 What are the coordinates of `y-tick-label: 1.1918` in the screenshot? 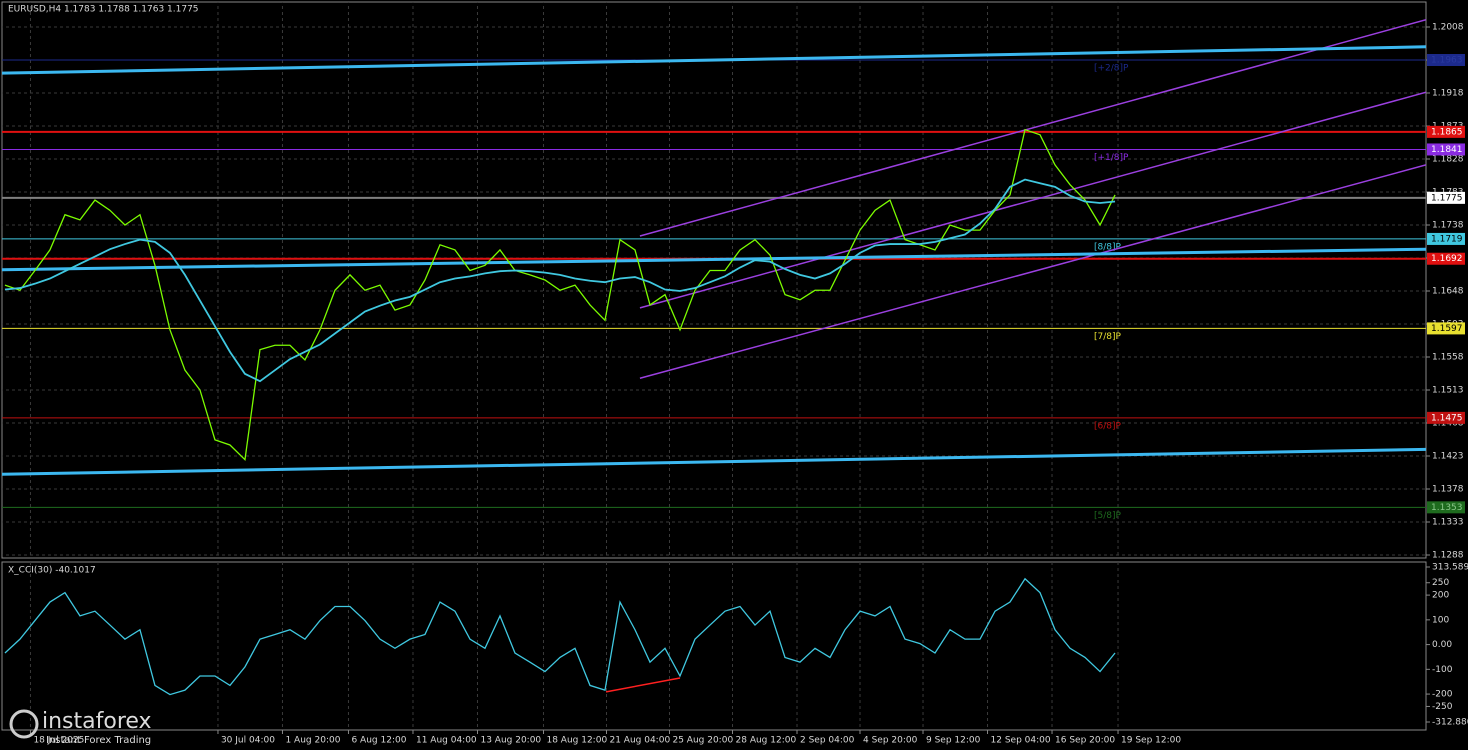 It's located at (1448, 94).